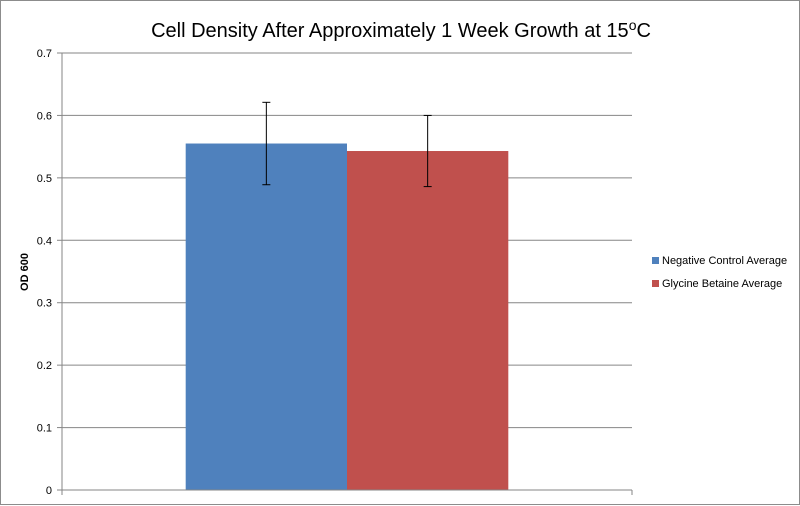 The image size is (800, 506). Describe the element at coordinates (44, 241) in the screenshot. I see `y-tick-label: 0.4` at that location.